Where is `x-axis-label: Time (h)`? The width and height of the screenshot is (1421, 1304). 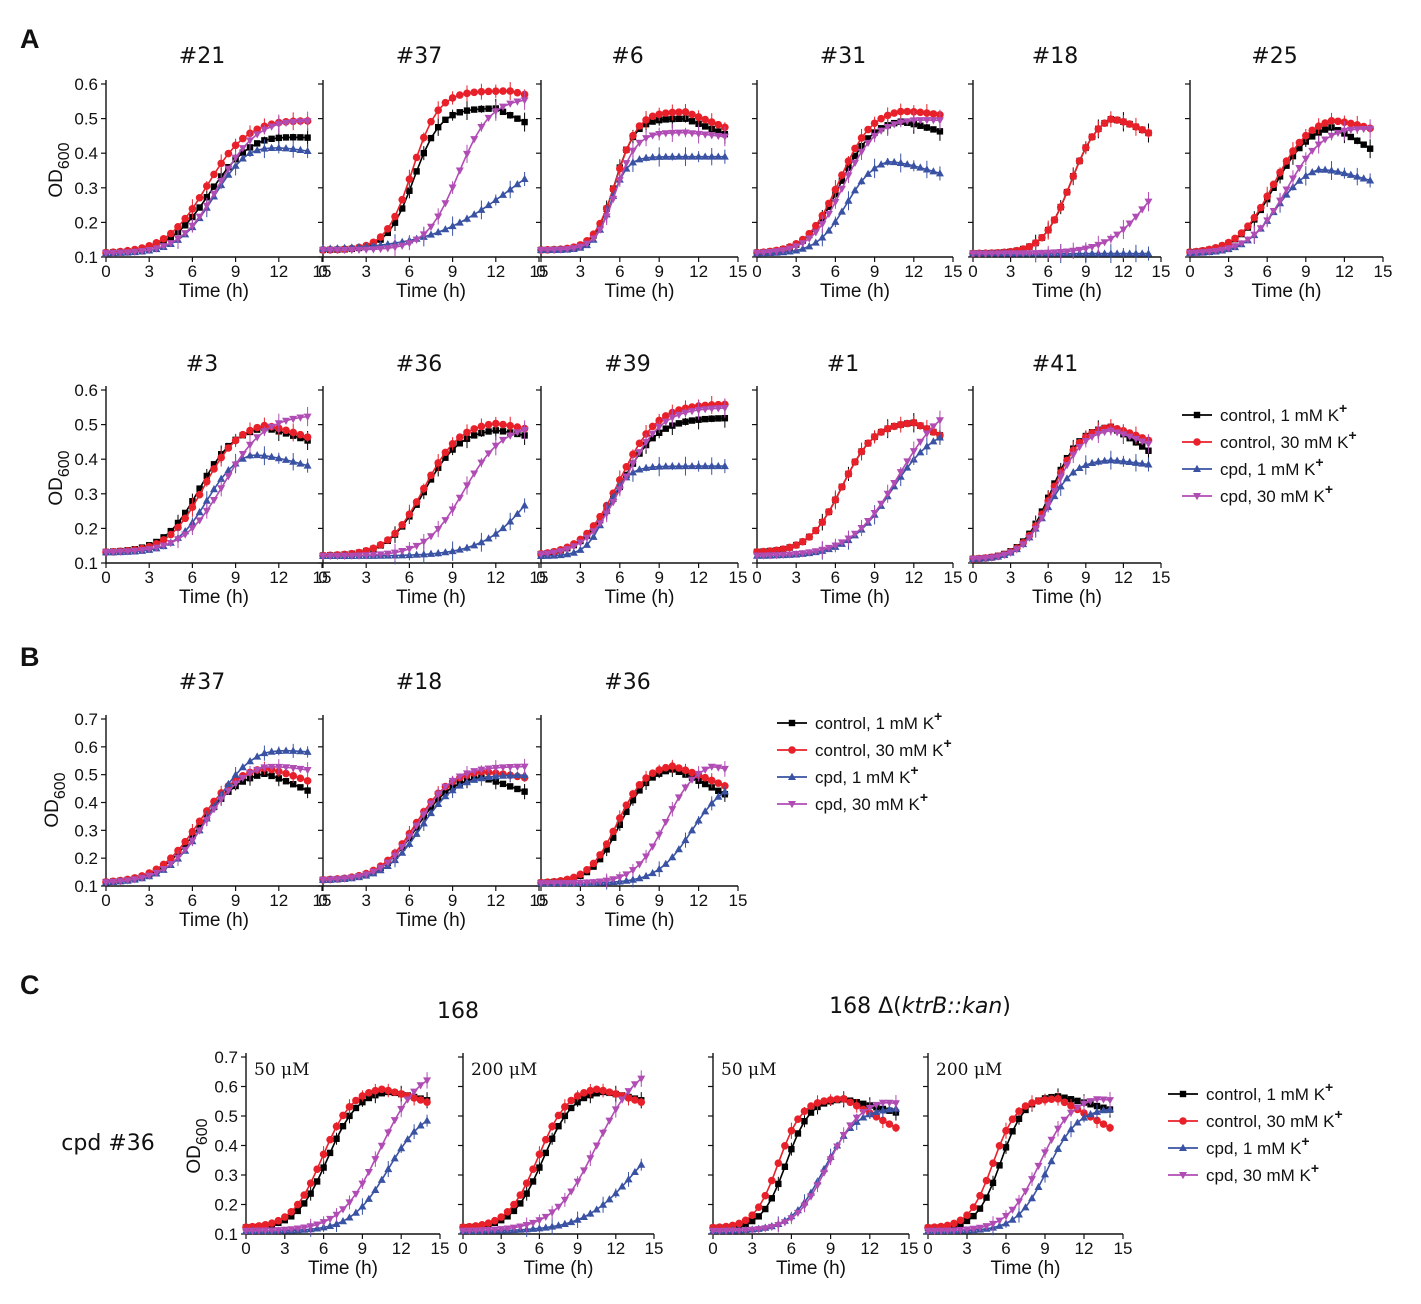 x-axis-label: Time (h) is located at coordinates (431, 291).